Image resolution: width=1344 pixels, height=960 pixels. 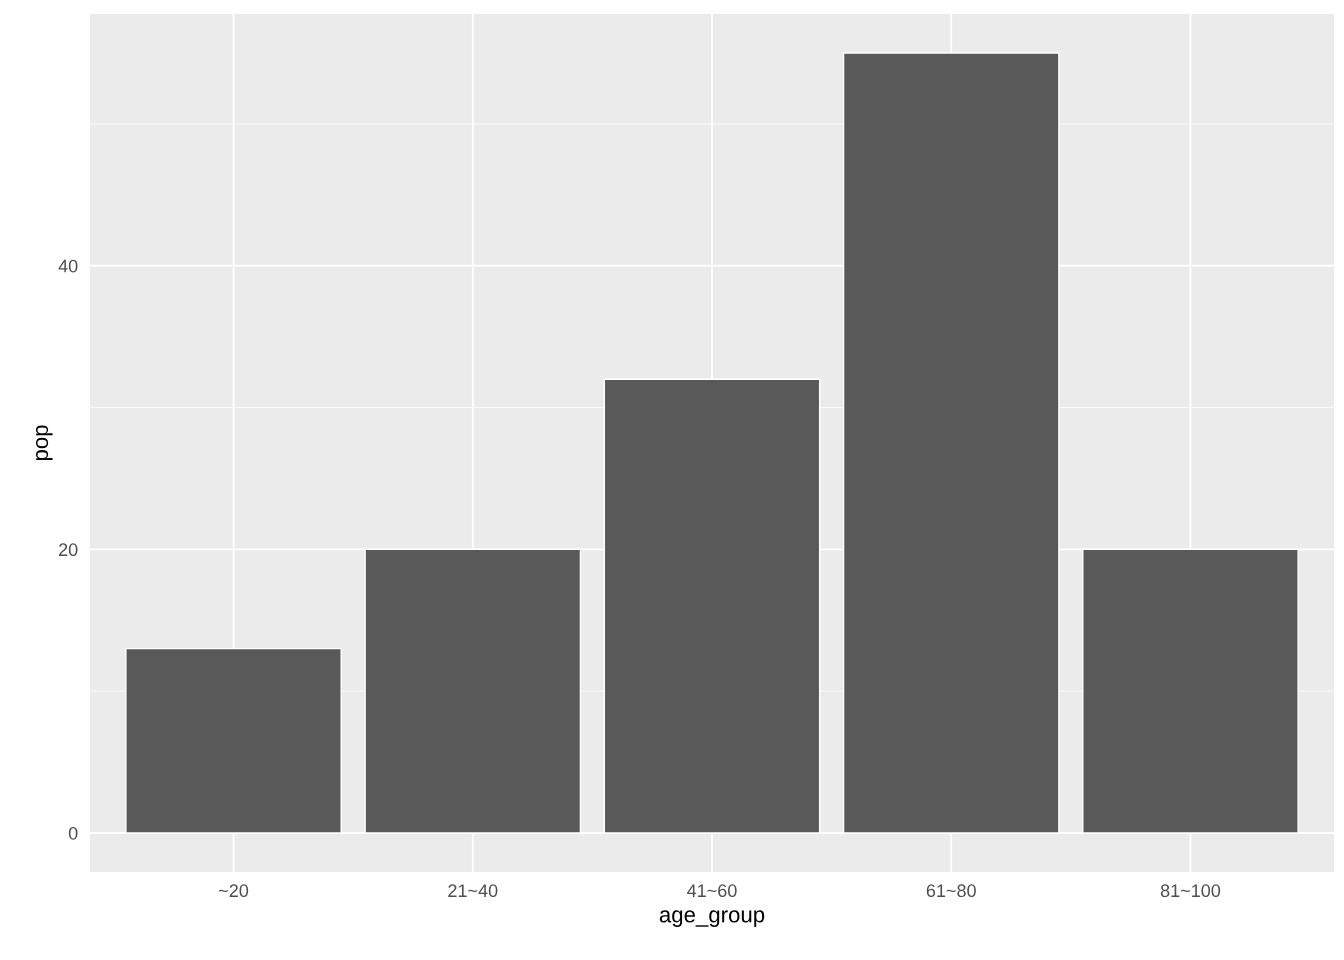 What do you see at coordinates (68, 550) in the screenshot?
I see `y-tick-label: 20` at bounding box center [68, 550].